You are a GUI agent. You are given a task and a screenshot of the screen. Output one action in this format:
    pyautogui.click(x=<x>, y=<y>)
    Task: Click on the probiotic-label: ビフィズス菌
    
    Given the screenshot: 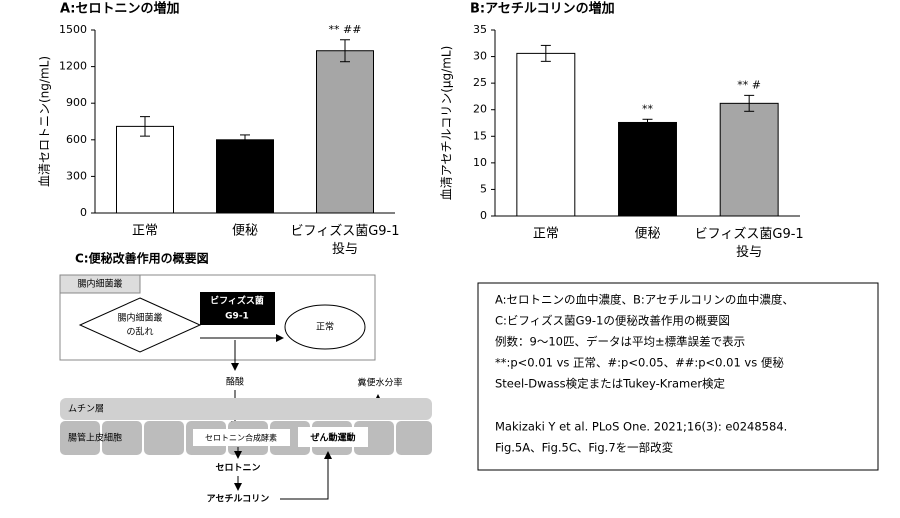 What is the action you would take?
    pyautogui.click(x=237, y=301)
    